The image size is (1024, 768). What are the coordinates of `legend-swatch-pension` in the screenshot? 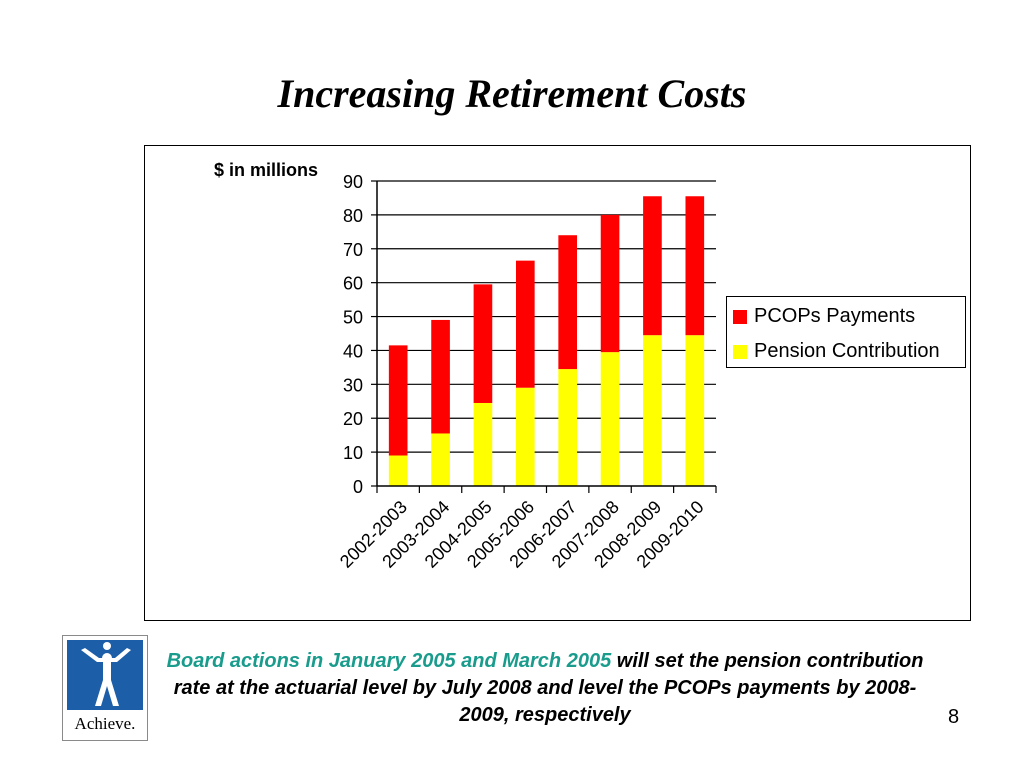 It's located at (740, 351).